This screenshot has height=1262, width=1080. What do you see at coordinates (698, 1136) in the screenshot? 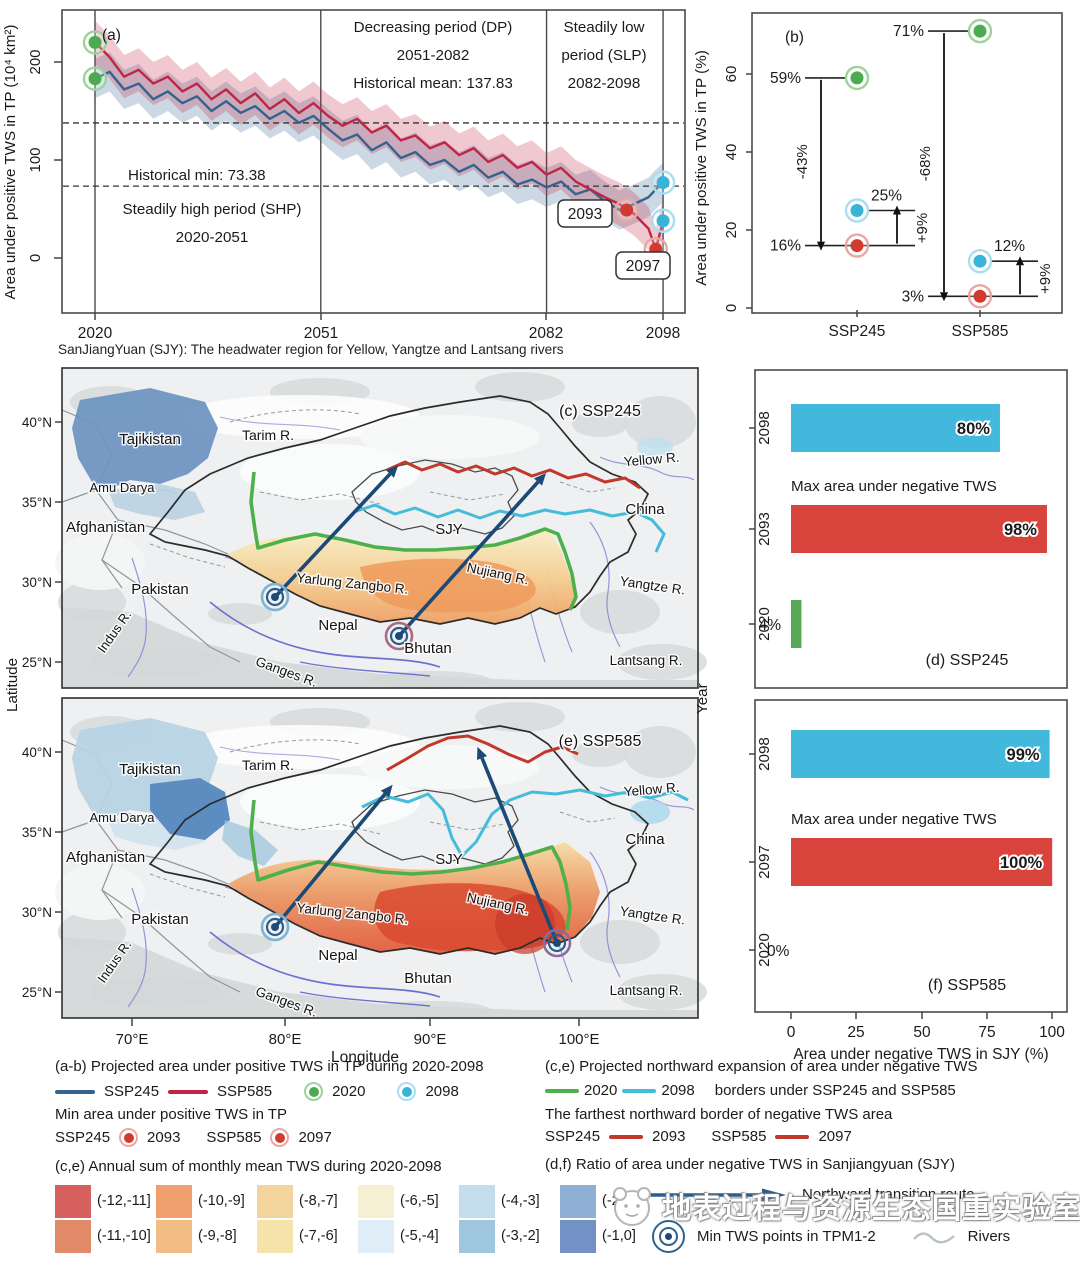
I see `legend-far-items: SSP245 2093 SSP585 2097` at bounding box center [698, 1136].